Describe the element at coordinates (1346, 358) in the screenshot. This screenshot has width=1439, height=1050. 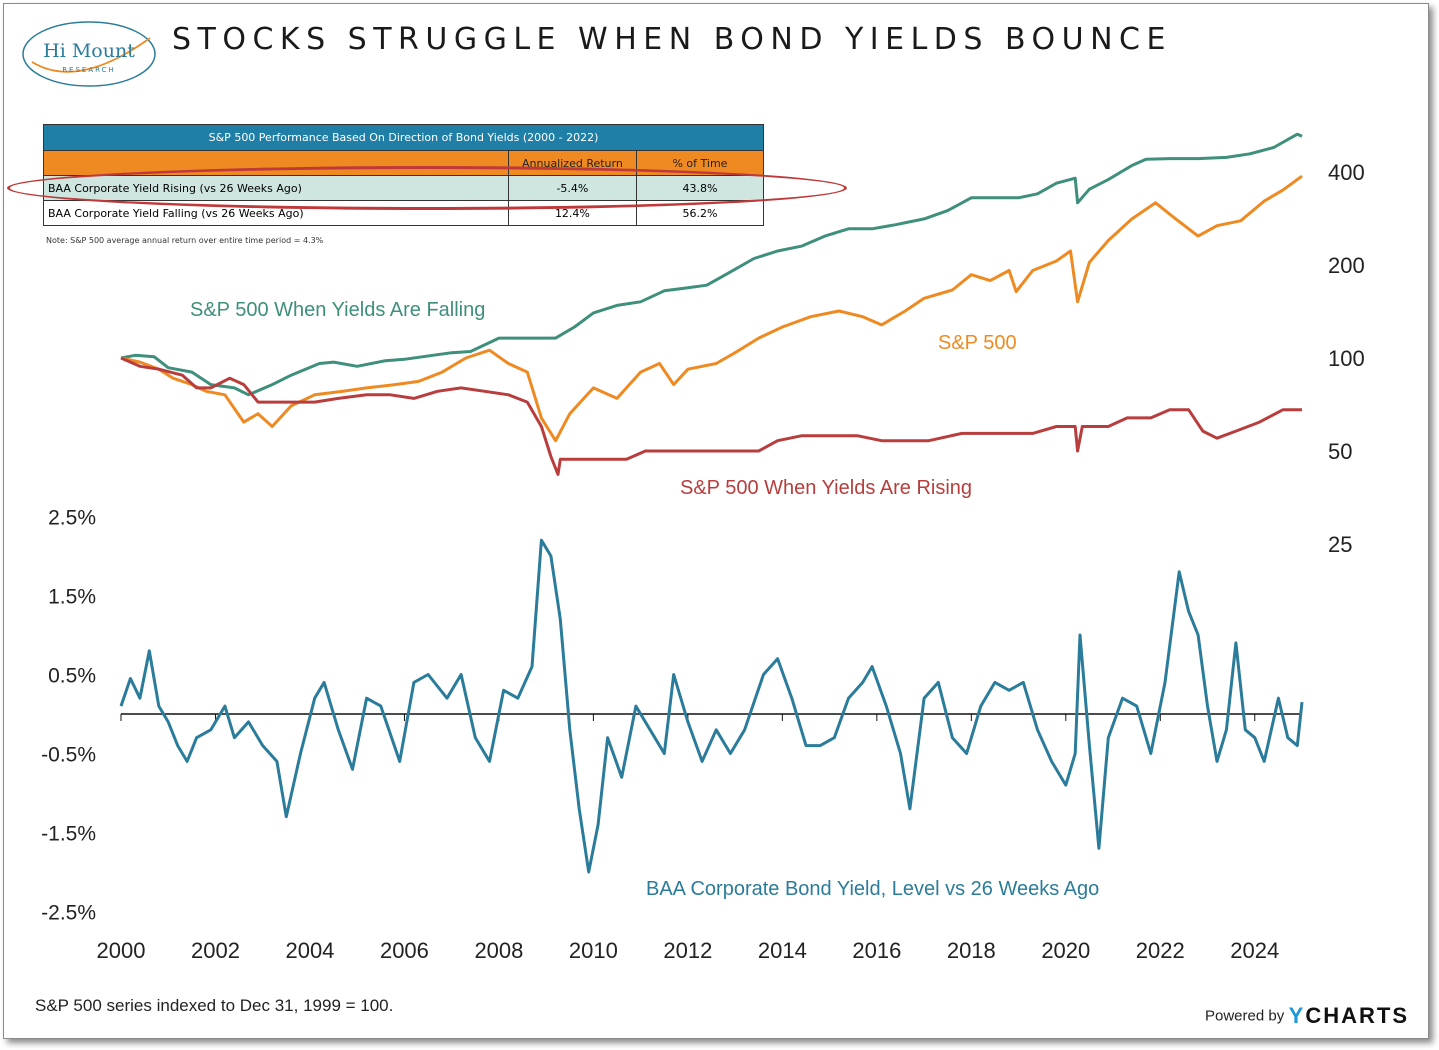
I see `top-y-tick-label: 100` at that location.